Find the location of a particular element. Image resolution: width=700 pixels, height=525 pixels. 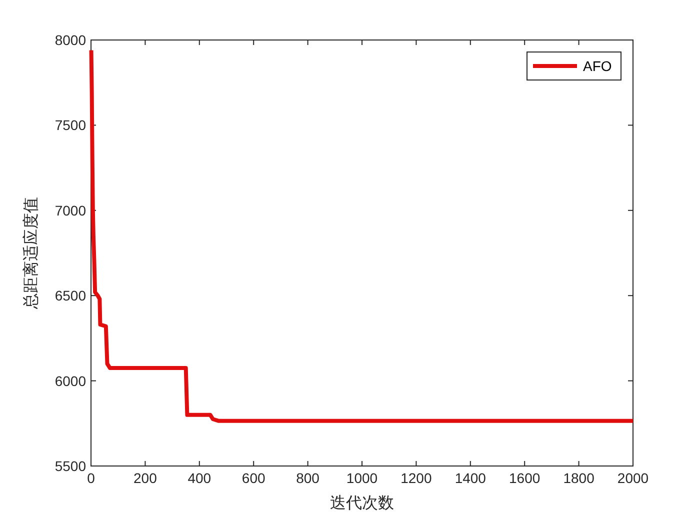

x-tick-label: 0 is located at coordinates (91, 478).